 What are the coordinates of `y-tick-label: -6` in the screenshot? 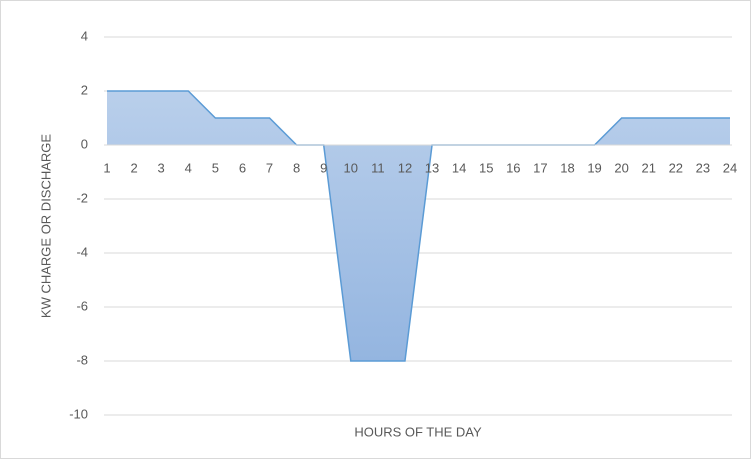 It's located at (82, 305).